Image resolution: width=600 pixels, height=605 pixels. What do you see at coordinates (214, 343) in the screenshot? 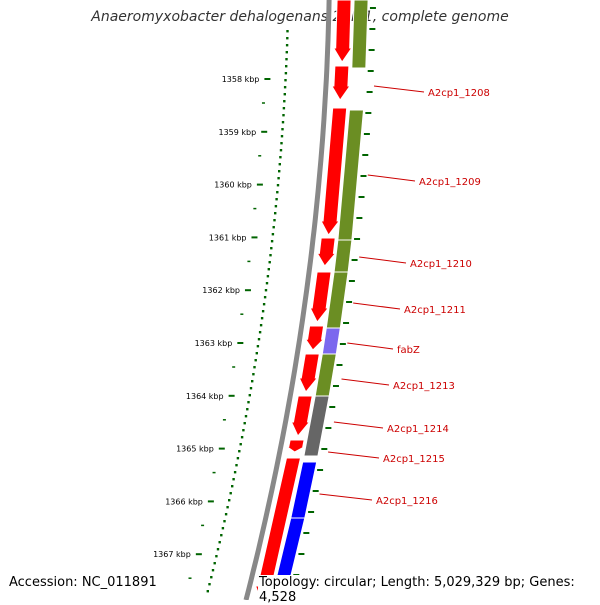
I see `ruler-tick-label: 1363 kbp` at bounding box center [214, 343].